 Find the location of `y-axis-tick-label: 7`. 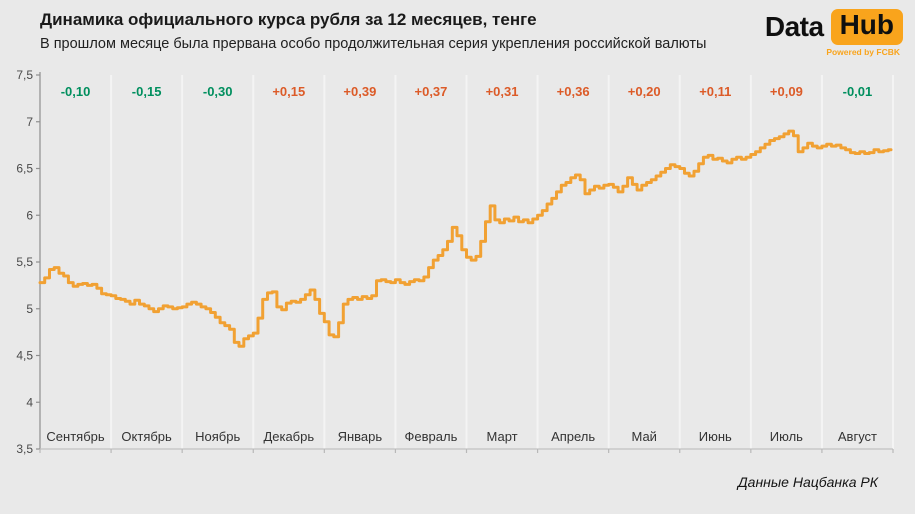

y-axis-tick-label: 7 is located at coordinates (29, 122).